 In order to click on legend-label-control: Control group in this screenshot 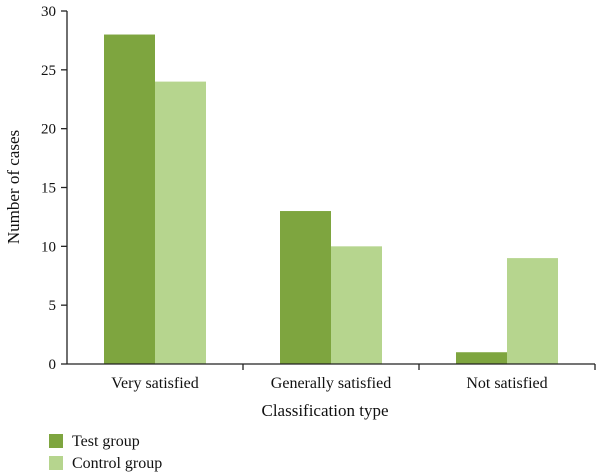, I will do `click(117, 463)`.